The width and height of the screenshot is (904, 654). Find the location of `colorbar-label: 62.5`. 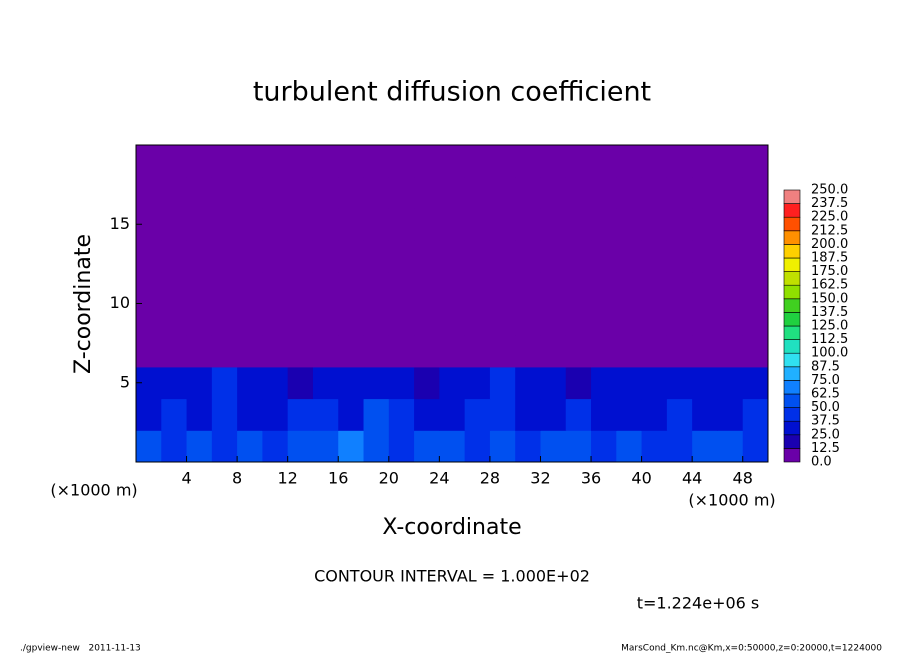

colorbar-label: 62.5 is located at coordinates (825, 394).